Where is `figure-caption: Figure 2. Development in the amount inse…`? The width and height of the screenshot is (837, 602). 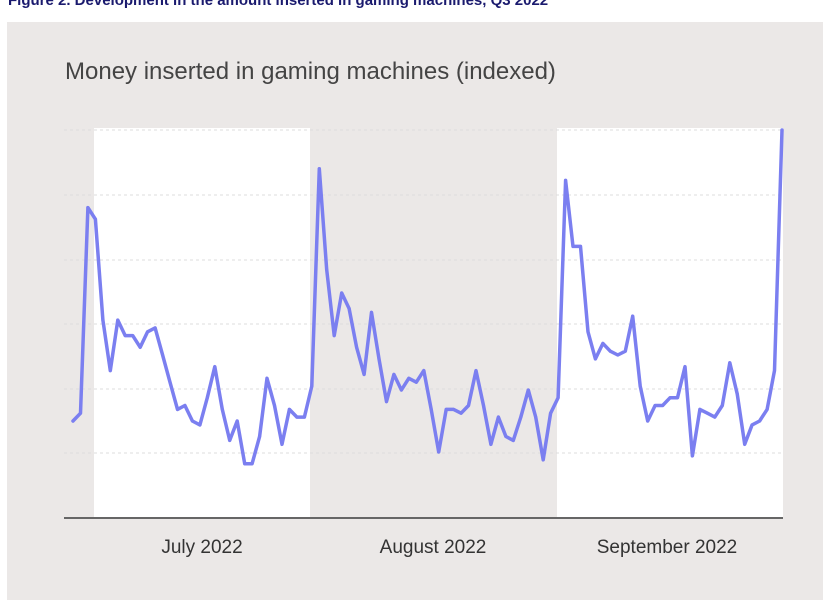
figure-caption: Figure 2. Development in the amount inse… is located at coordinates (278, 4).